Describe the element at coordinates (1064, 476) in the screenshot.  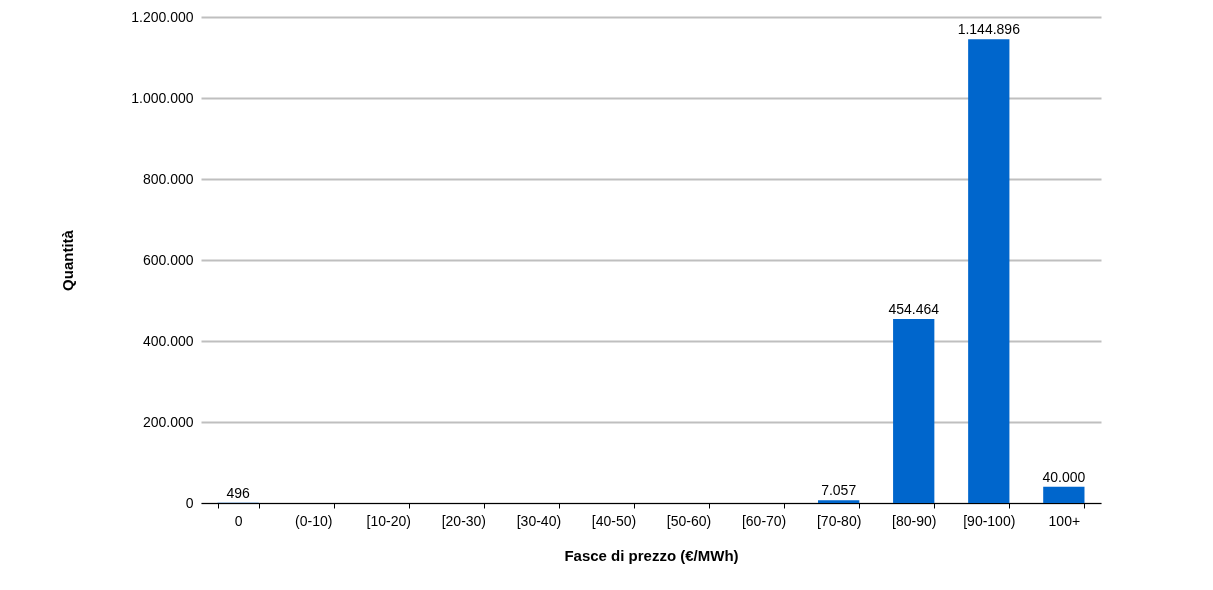
I see `data-label: 40.000` at that location.